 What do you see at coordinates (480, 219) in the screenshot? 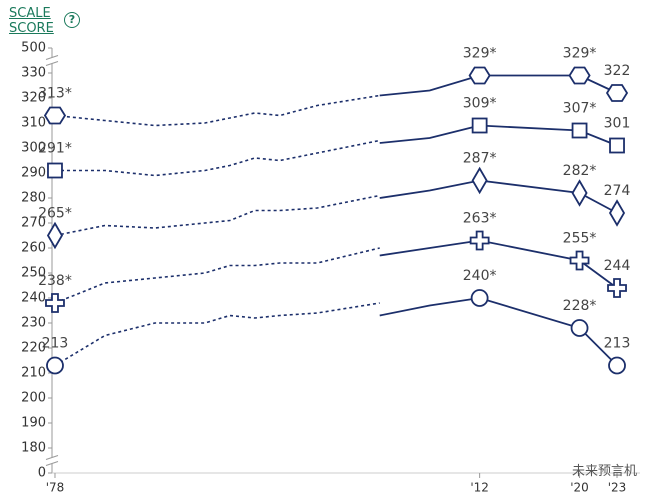
I see `data-label: 263*` at bounding box center [480, 219].